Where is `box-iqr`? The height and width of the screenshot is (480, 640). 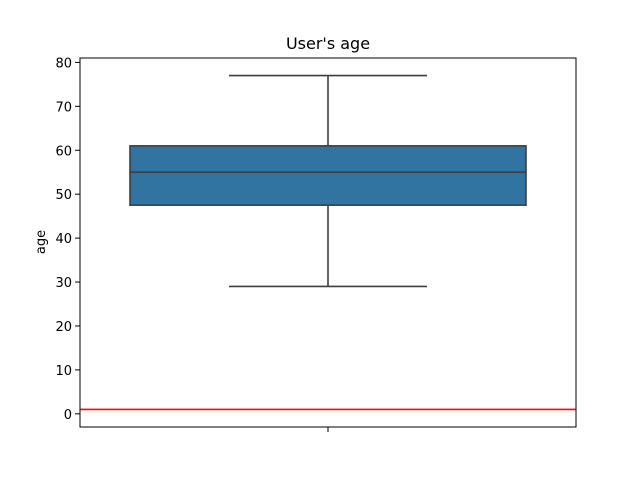 box-iqr is located at coordinates (328, 175).